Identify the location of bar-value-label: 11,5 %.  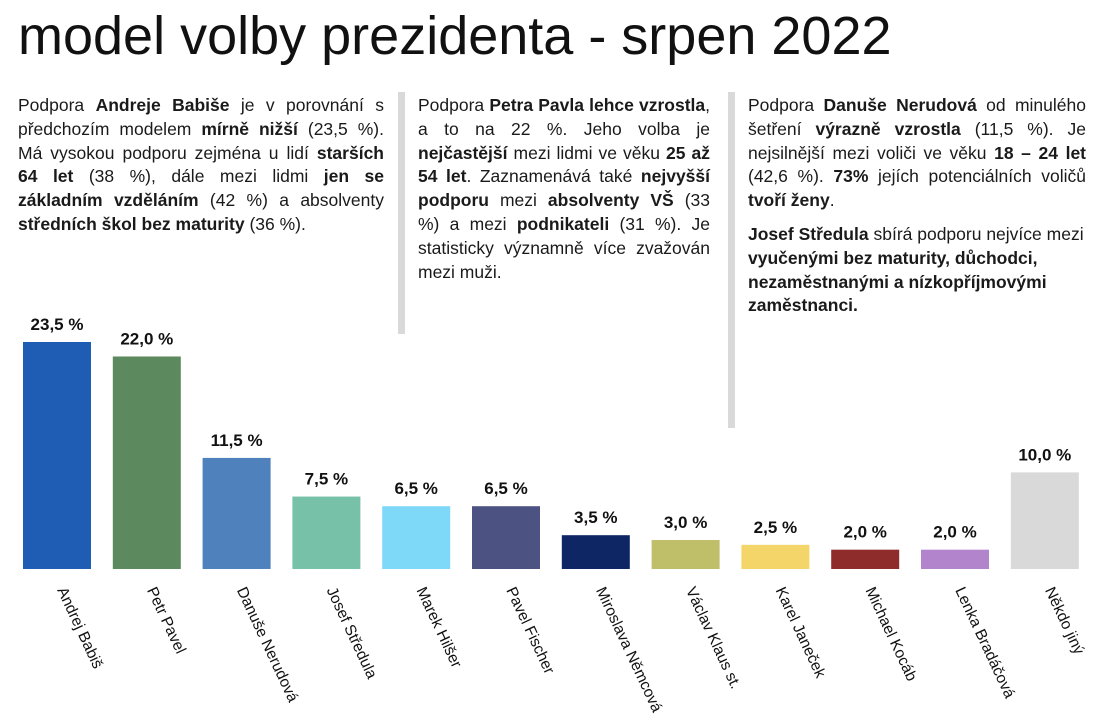
(237, 440).